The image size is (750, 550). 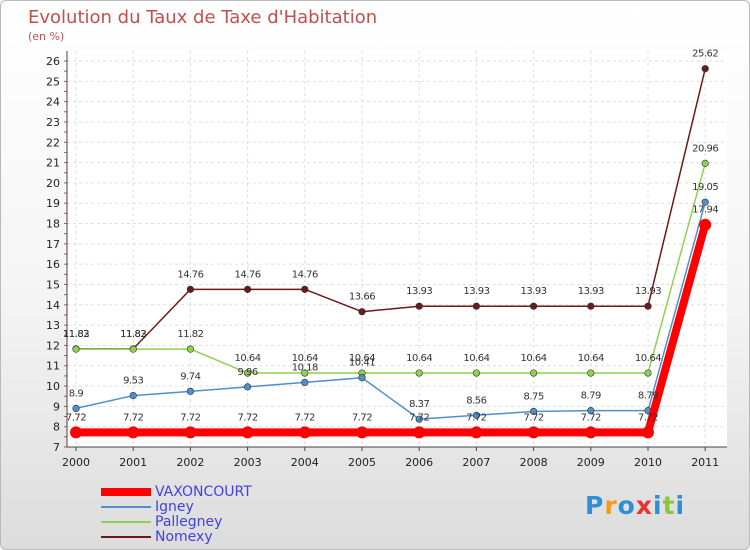 What do you see at coordinates (248, 462) in the screenshot?
I see `x-tick-label: 2003` at bounding box center [248, 462].